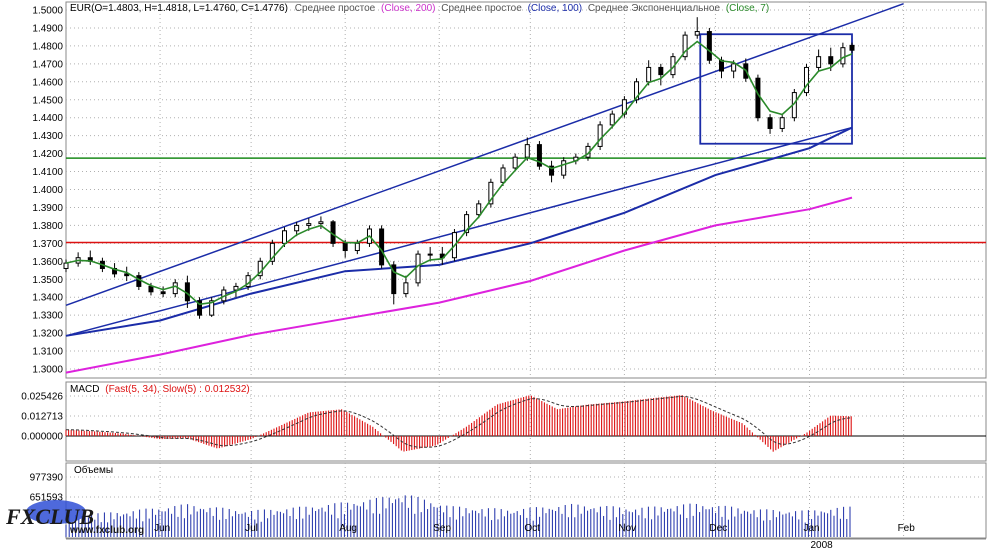  What do you see at coordinates (47, 118) in the screenshot?
I see `price-tick-label: 1.4400` at bounding box center [47, 118].